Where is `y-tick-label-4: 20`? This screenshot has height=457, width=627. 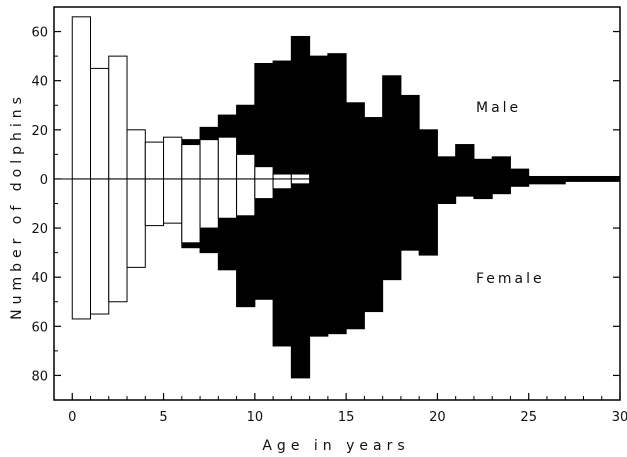
y-tick-label-4: 20 is located at coordinates (39, 229).